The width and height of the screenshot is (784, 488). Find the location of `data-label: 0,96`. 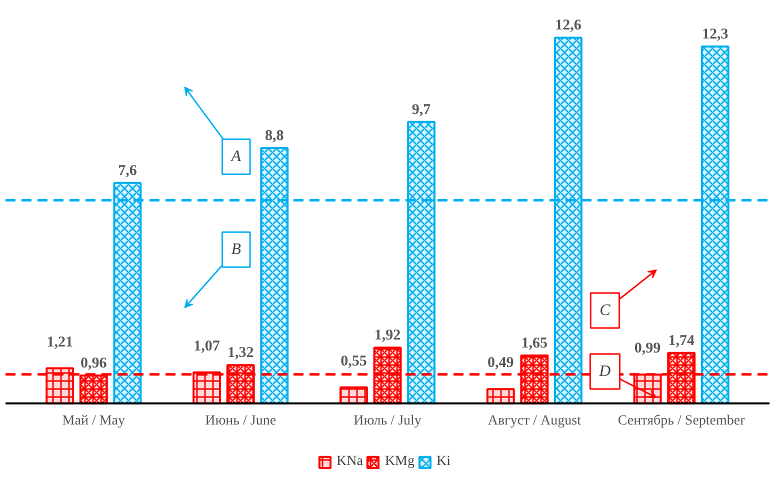

data-label: 0,96 is located at coordinates (94, 364).